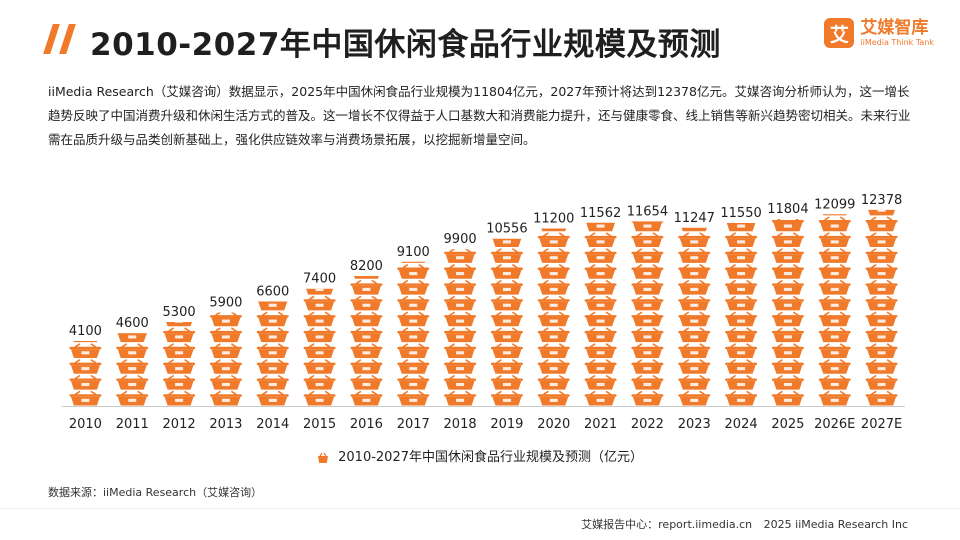  What do you see at coordinates (553, 317) in the screenshot?
I see `bar-2020` at bounding box center [553, 317].